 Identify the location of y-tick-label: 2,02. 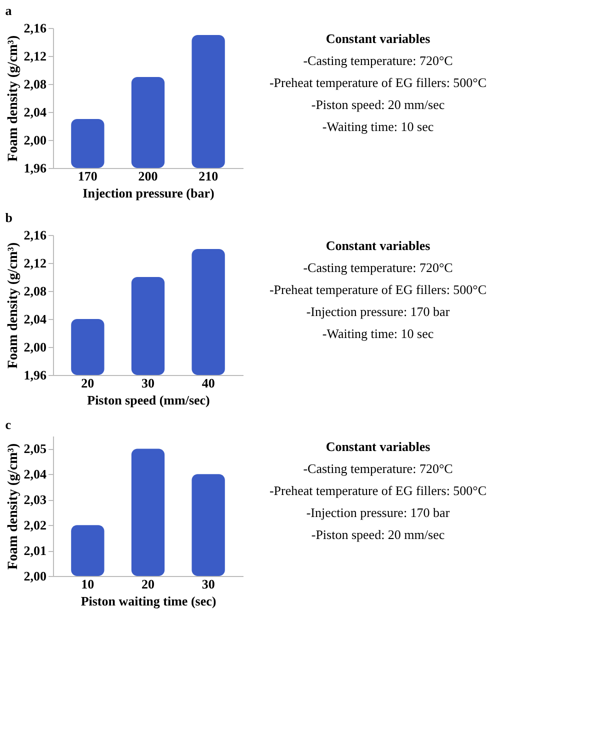
(35, 525).